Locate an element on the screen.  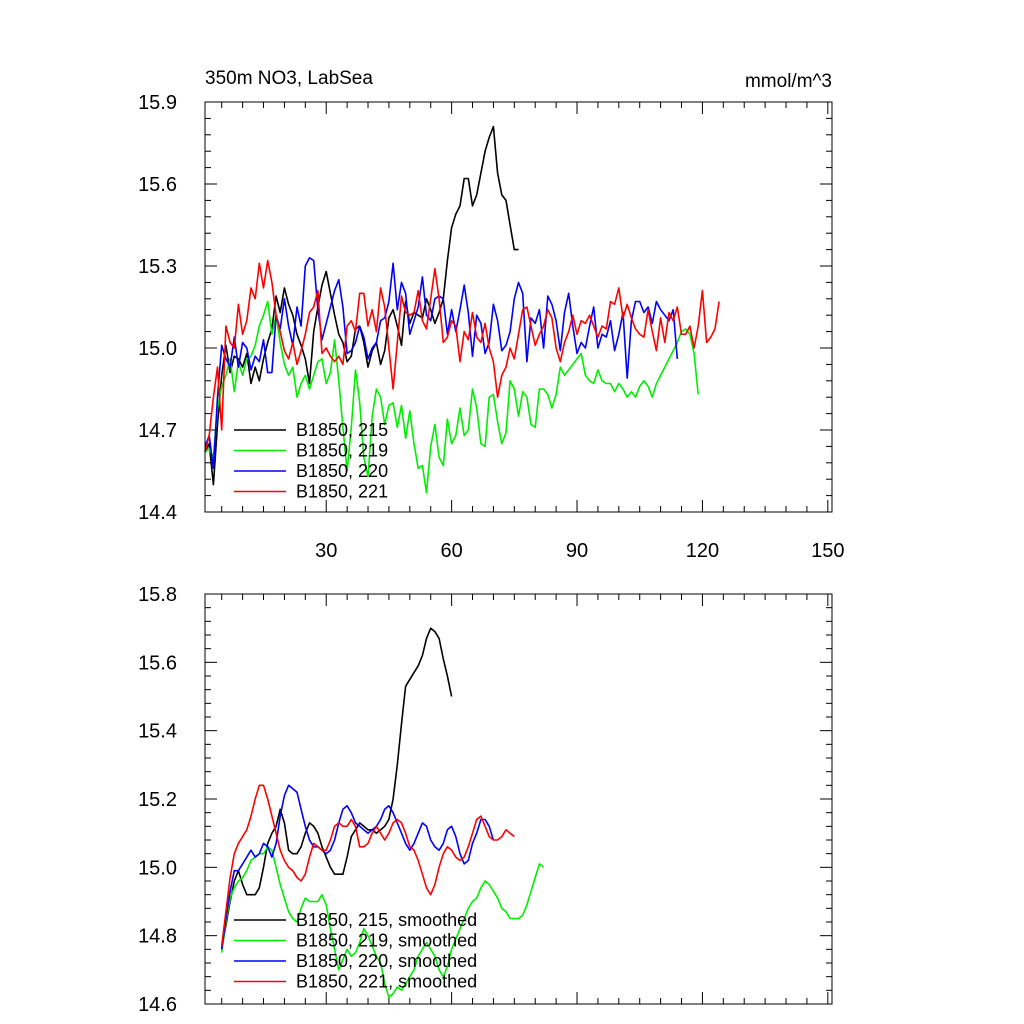
panel1-y-tick-label: 14.6 is located at coordinates (157, 1005).